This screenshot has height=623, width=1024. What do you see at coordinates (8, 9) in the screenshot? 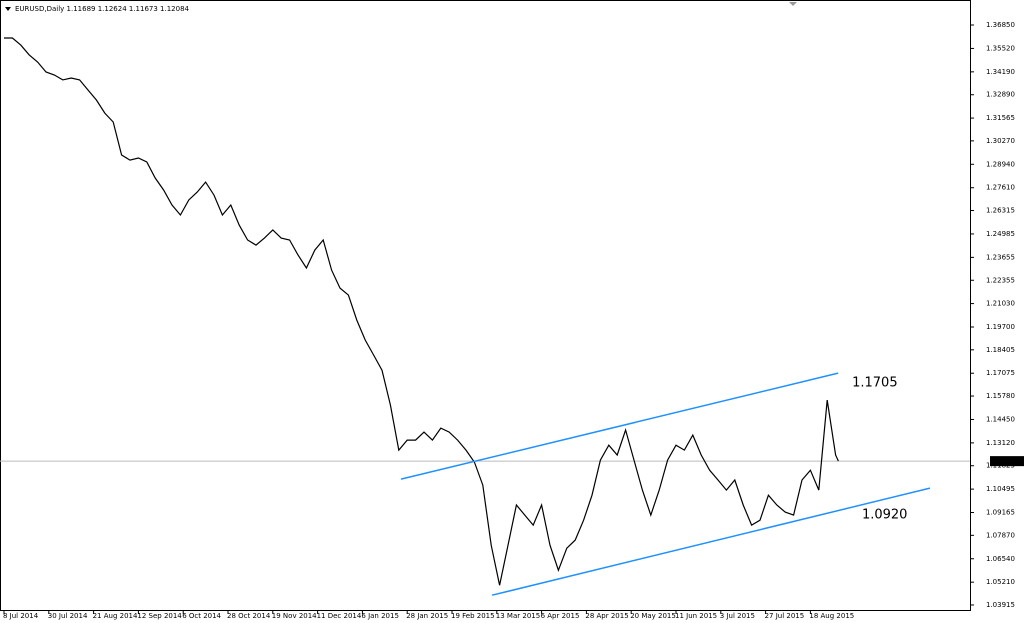
I see `menu-arrow` at bounding box center [8, 9].